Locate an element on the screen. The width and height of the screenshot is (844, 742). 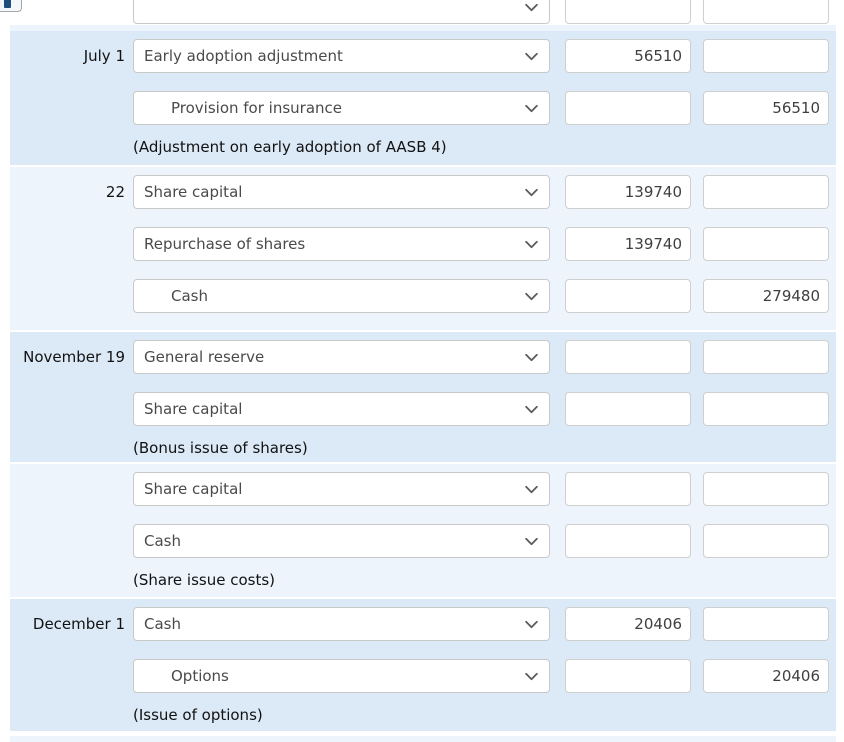
journal-row: December 1 Cash is located at coordinates (423, 624).